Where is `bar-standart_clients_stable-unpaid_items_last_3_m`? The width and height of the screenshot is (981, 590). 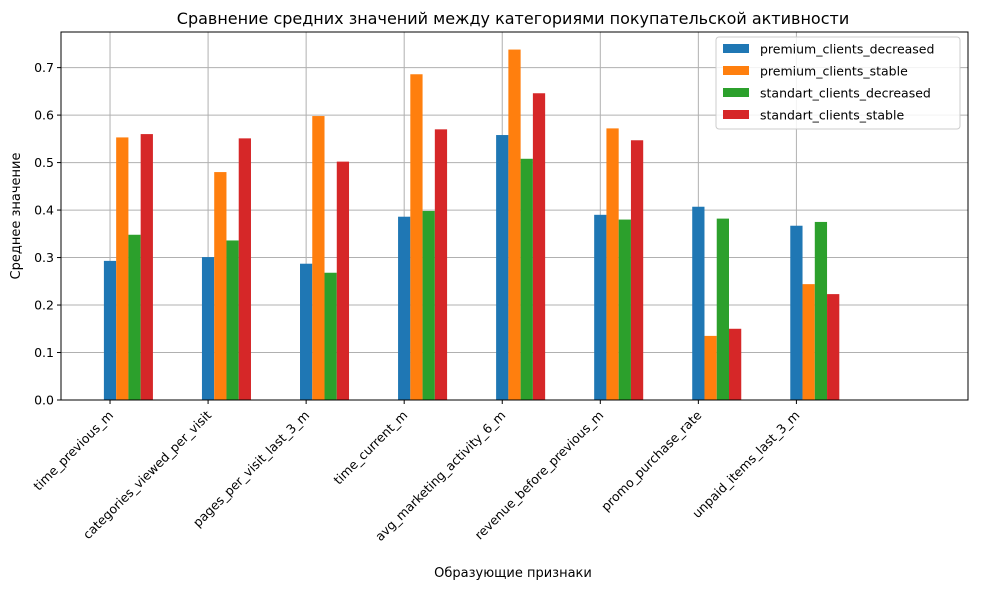 bar-standart_clients_stable-unpaid_items_last_3_m is located at coordinates (833, 347).